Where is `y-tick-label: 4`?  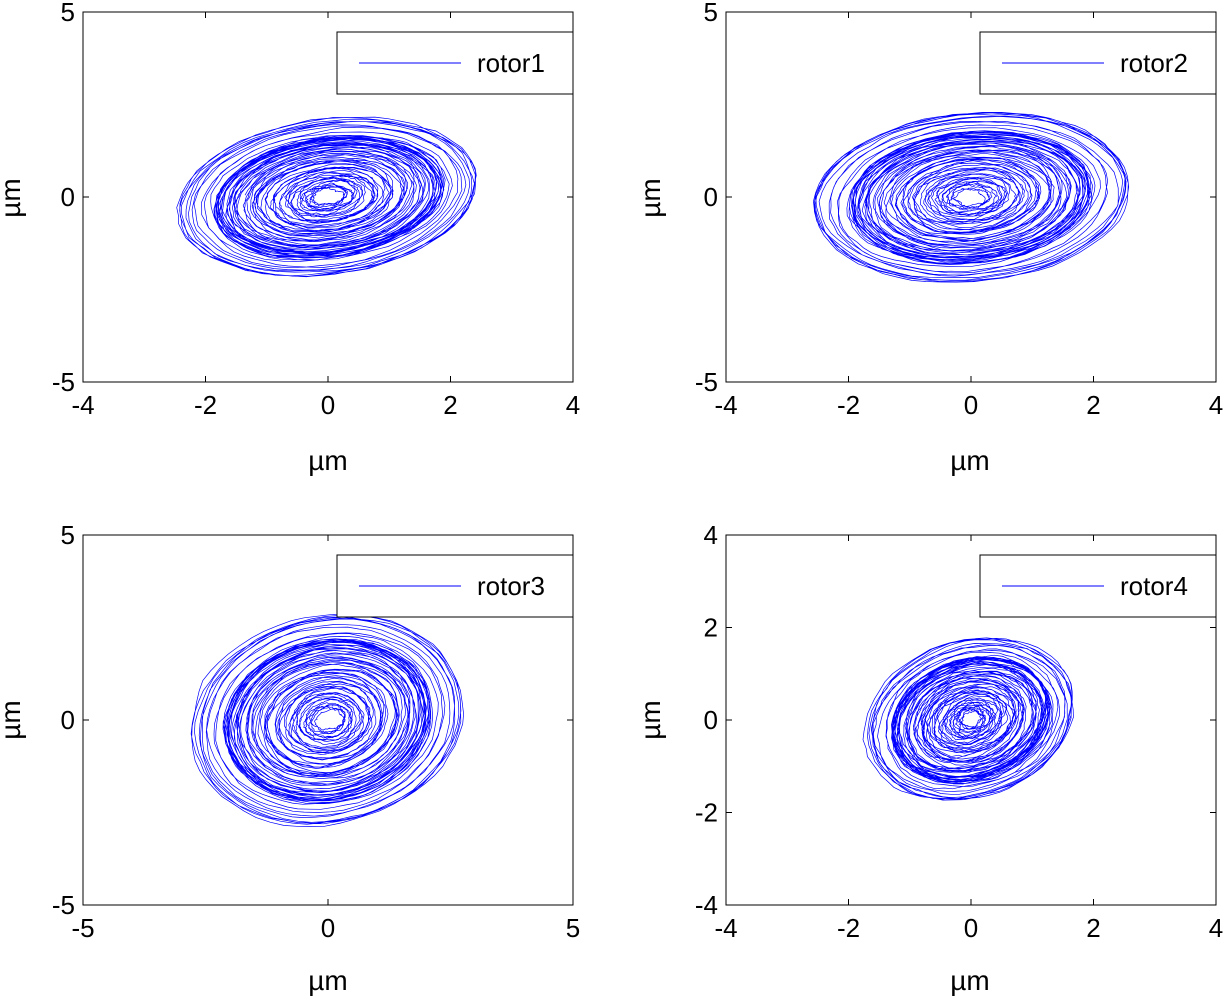
y-tick-label: 4 is located at coordinates (711, 535).